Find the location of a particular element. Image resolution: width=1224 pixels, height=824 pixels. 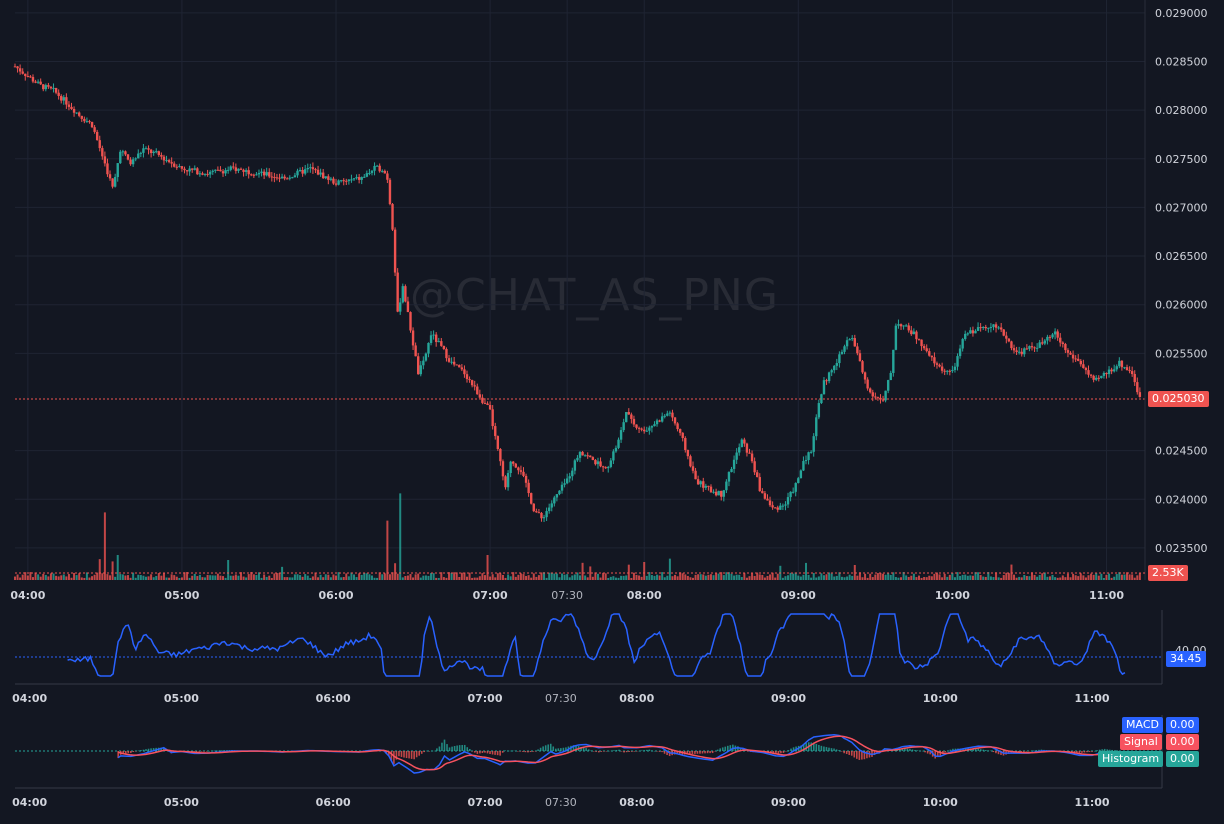

volume-bars is located at coordinates (577, 536).